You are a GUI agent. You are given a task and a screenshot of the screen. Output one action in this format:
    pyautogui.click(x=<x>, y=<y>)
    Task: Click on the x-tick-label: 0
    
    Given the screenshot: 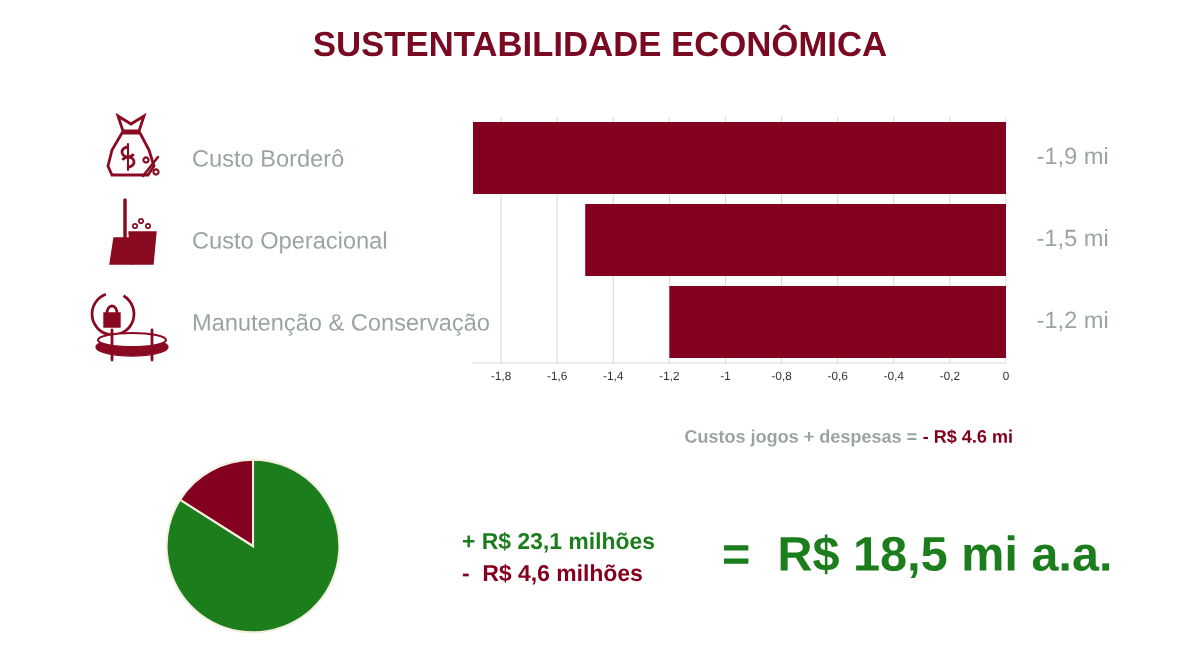 What is the action you would take?
    pyautogui.click(x=1006, y=375)
    